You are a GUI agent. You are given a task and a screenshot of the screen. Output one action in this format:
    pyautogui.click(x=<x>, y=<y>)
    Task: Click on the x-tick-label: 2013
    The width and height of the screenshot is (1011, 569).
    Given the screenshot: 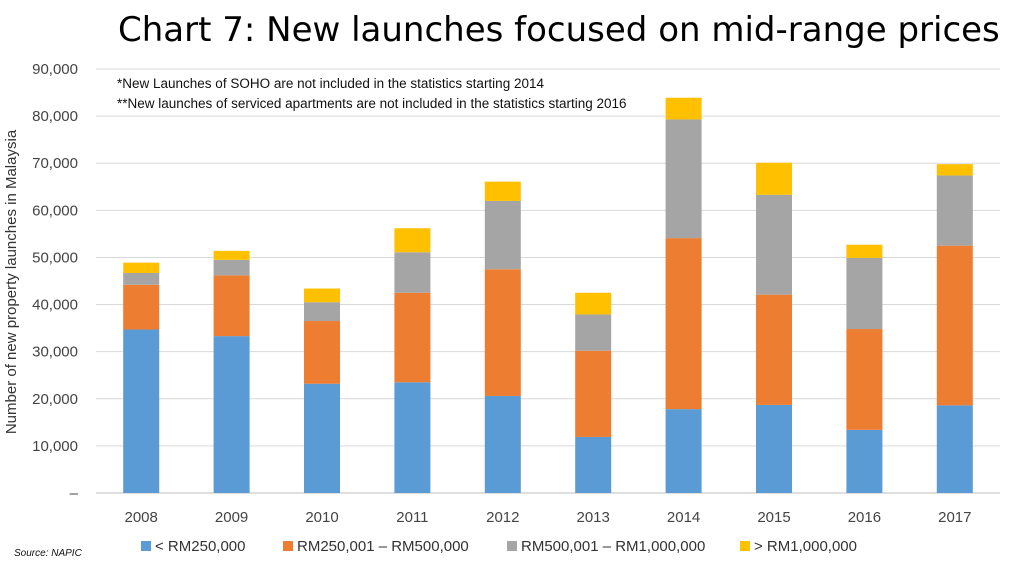 What is the action you would take?
    pyautogui.click(x=593, y=517)
    